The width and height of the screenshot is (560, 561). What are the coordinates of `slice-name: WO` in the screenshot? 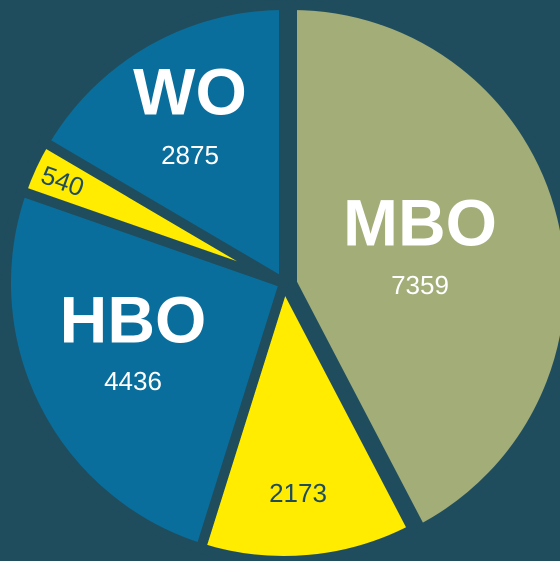 It's located at (190, 91).